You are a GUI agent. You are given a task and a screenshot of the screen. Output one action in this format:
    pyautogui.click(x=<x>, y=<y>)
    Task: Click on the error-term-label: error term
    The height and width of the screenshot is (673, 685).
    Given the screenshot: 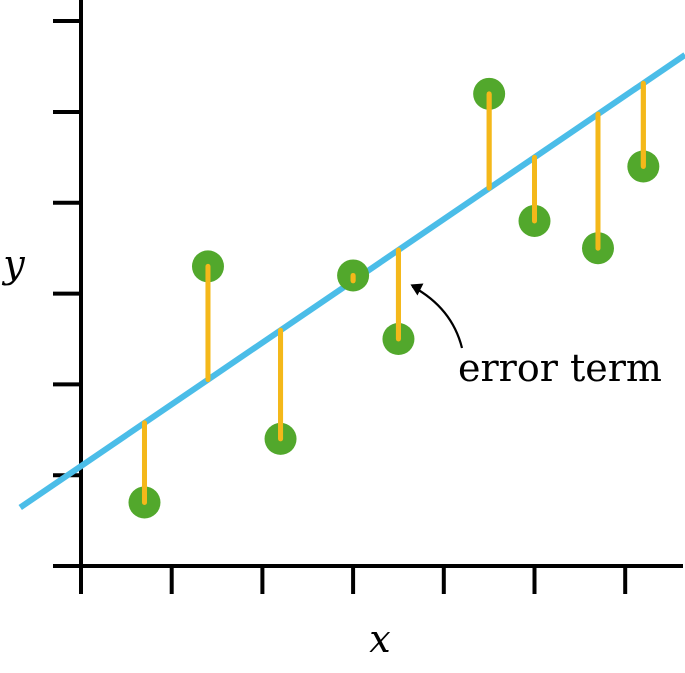 What is the action you would take?
    pyautogui.click(x=560, y=368)
    